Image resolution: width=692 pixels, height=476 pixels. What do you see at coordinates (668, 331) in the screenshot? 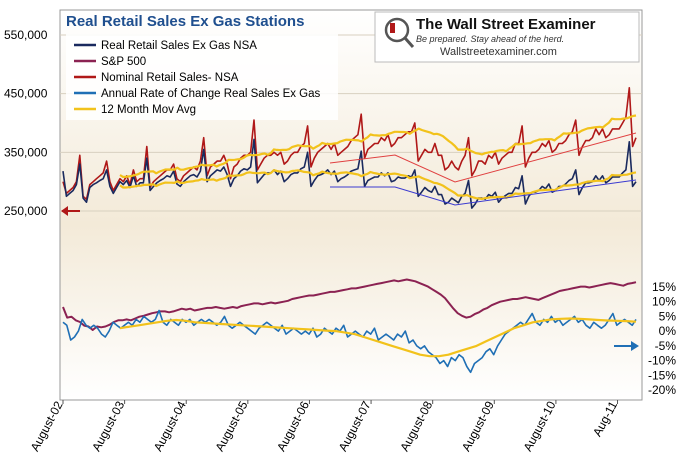
I see `right-tick-label: 0%` at bounding box center [668, 331].